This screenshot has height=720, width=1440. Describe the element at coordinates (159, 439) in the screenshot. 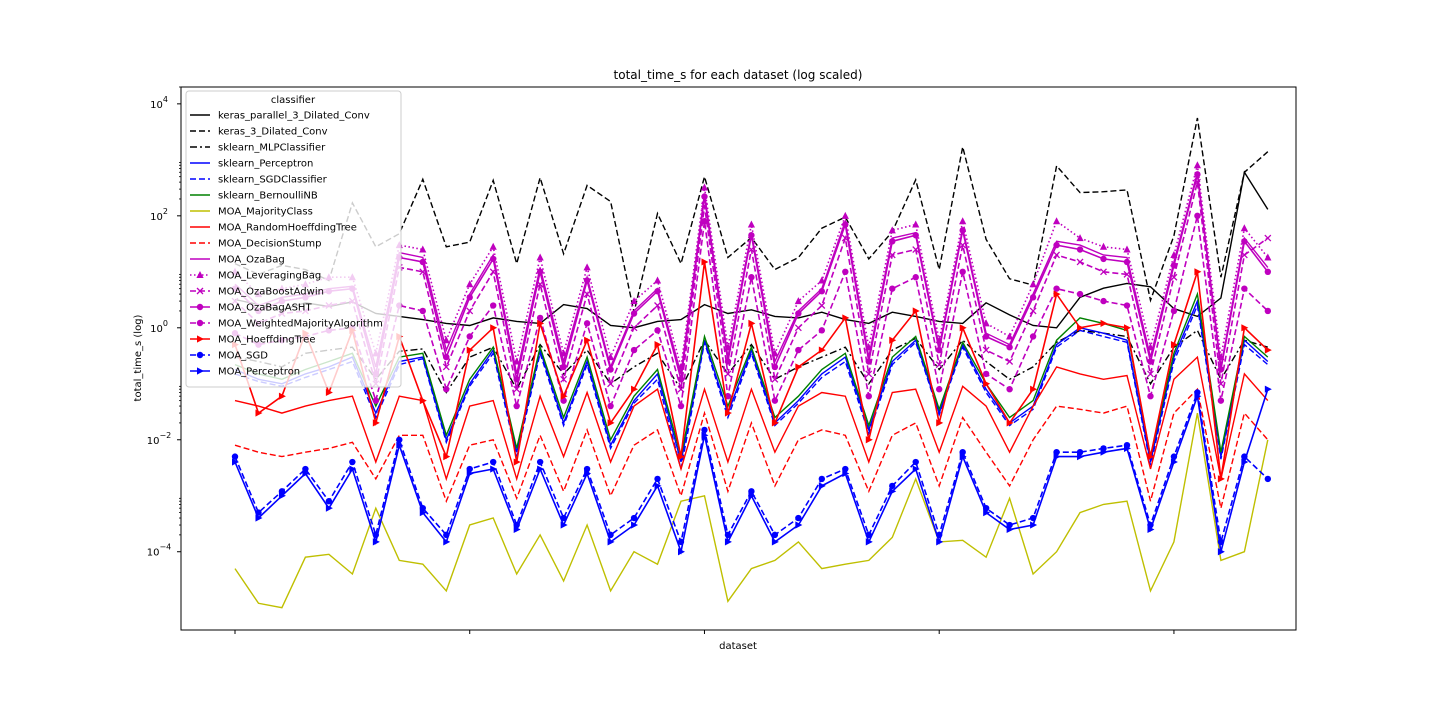

I see `y-tick-label: 10⁻²` at that location.